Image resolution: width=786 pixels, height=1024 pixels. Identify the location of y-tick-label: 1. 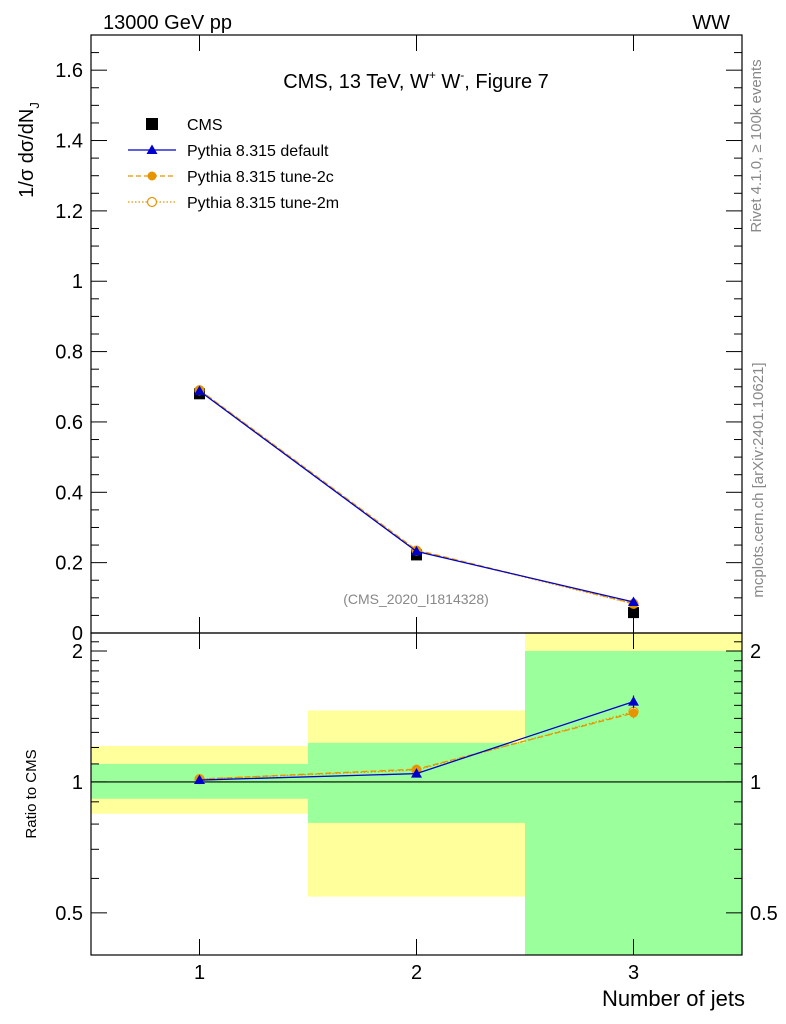
(77, 282).